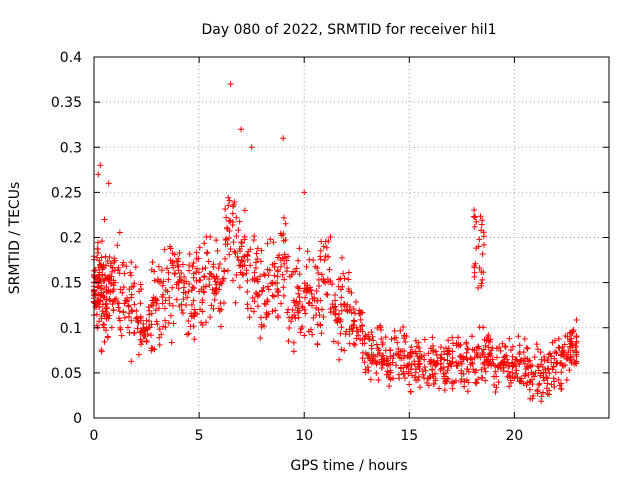  I want to click on y-tick-label: 0.4, so click(71, 58).